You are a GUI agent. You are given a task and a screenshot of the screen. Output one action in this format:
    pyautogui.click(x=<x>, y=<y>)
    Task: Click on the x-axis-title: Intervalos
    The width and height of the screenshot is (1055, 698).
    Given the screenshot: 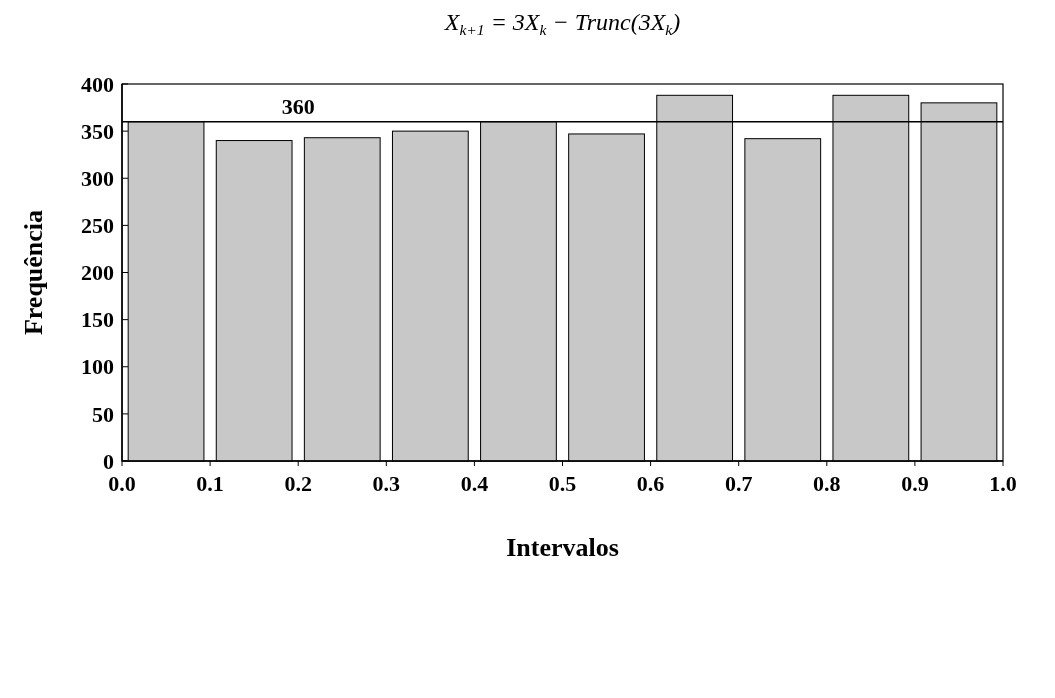 What is the action you would take?
    pyautogui.click(x=562, y=547)
    